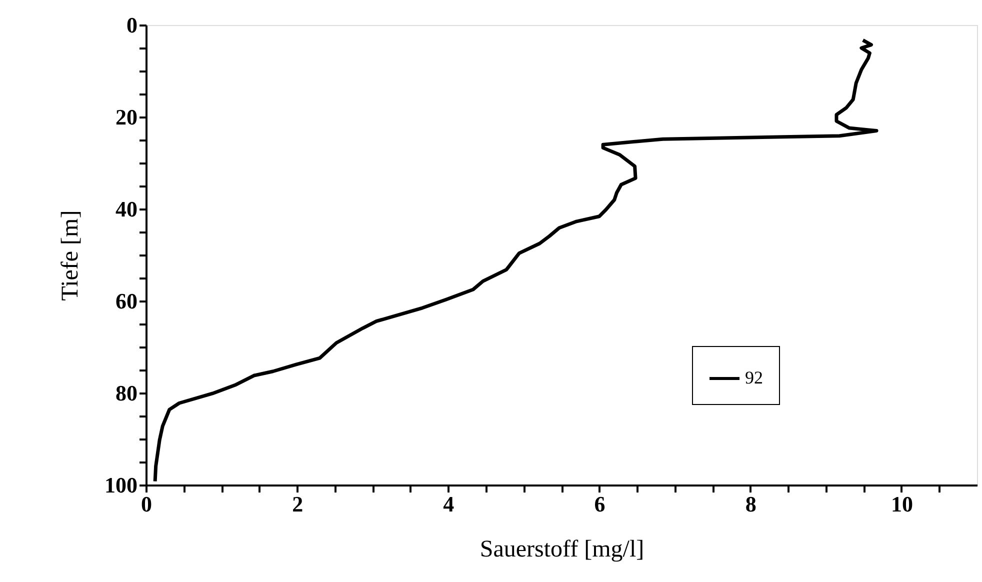  I want to click on y-axis-title: Tiefe [m], so click(71, 255).